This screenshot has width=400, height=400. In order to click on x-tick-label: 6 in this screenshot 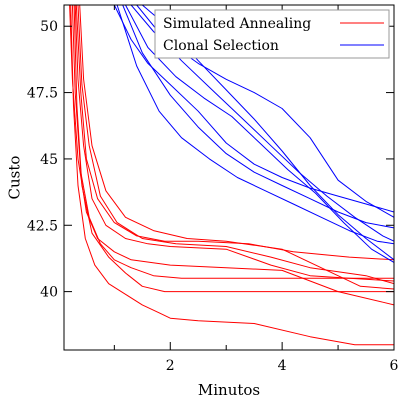, I will do `click(394, 366)`.